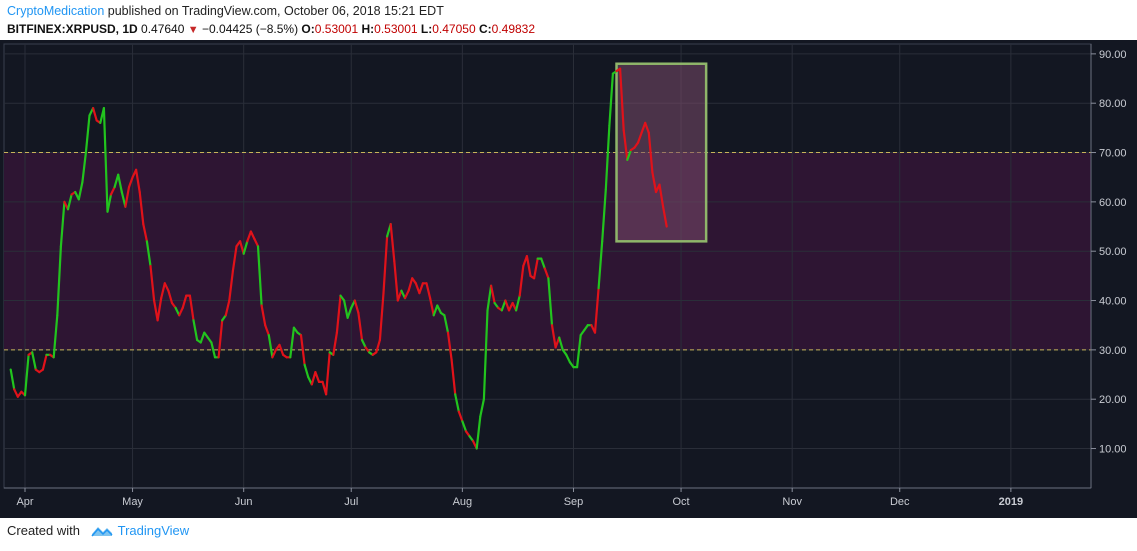  What do you see at coordinates (792, 502) in the screenshot?
I see `time-axis-label: Nov` at bounding box center [792, 502].